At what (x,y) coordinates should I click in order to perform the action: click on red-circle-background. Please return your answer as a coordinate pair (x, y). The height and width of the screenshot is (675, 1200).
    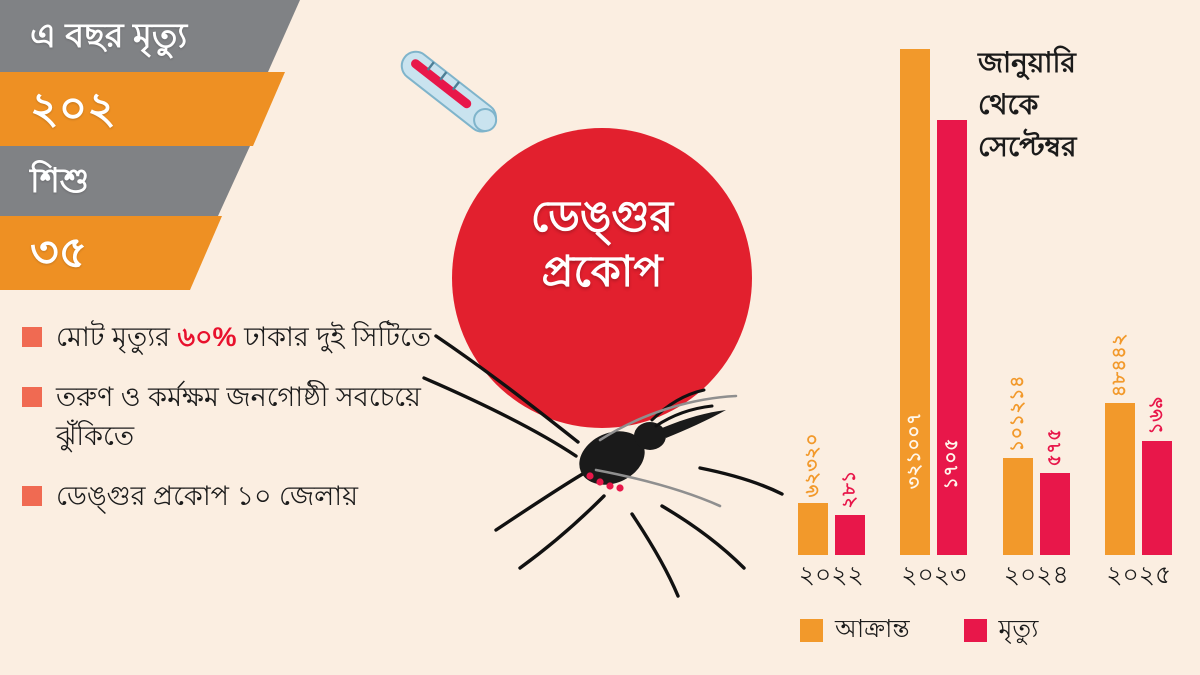
    Looking at the image, I should click on (602, 278).